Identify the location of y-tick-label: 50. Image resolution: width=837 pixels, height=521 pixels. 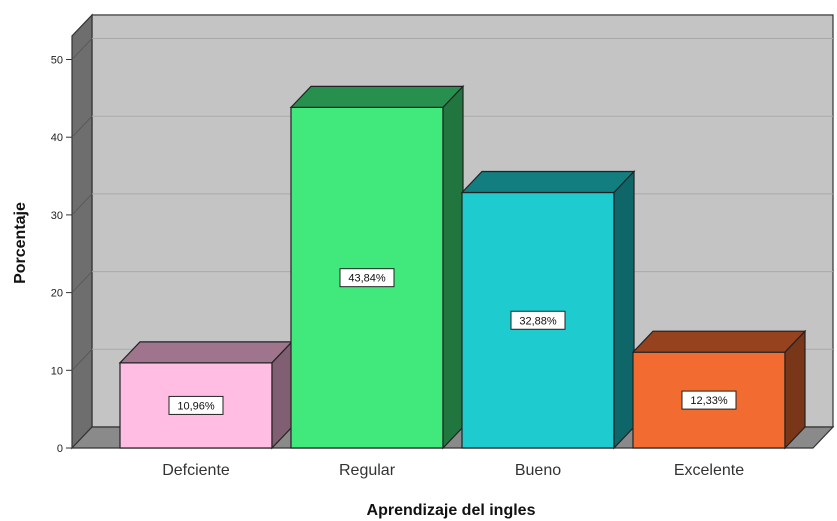
(57, 61).